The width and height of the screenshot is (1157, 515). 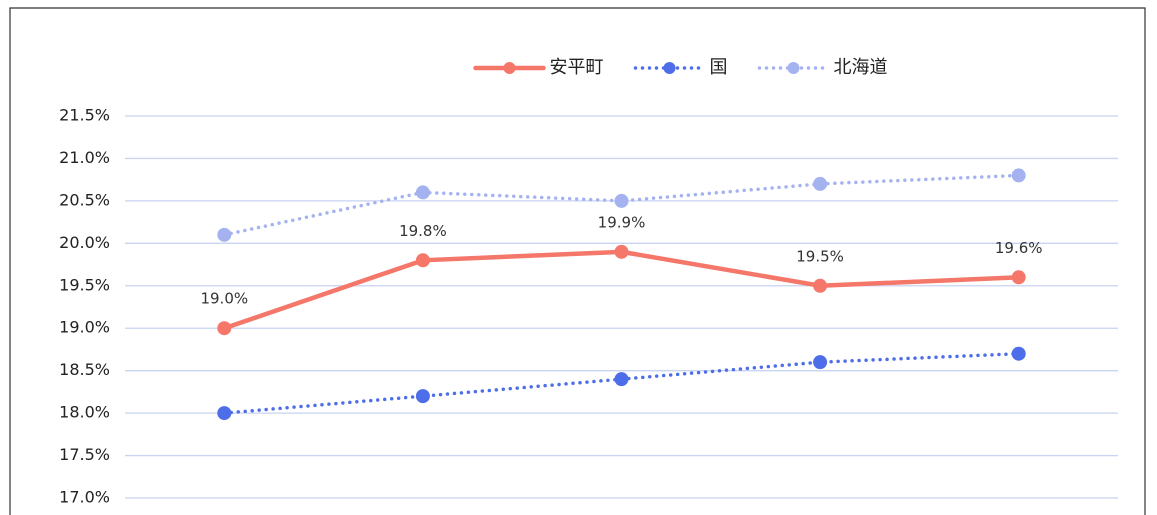 I want to click on data-label: 19.5%, so click(x=820, y=256).